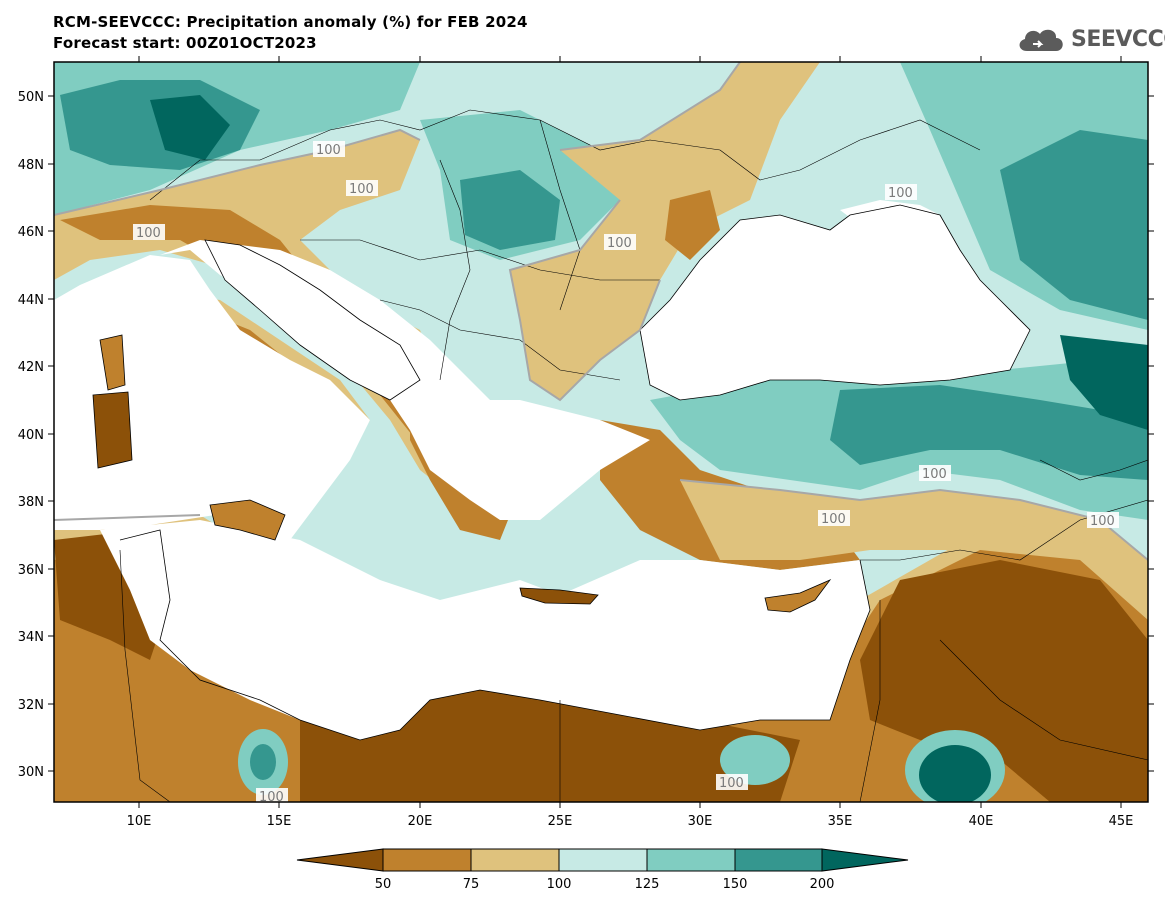 The image size is (1165, 907). I want to click on island-sardinia, so click(112, 430).